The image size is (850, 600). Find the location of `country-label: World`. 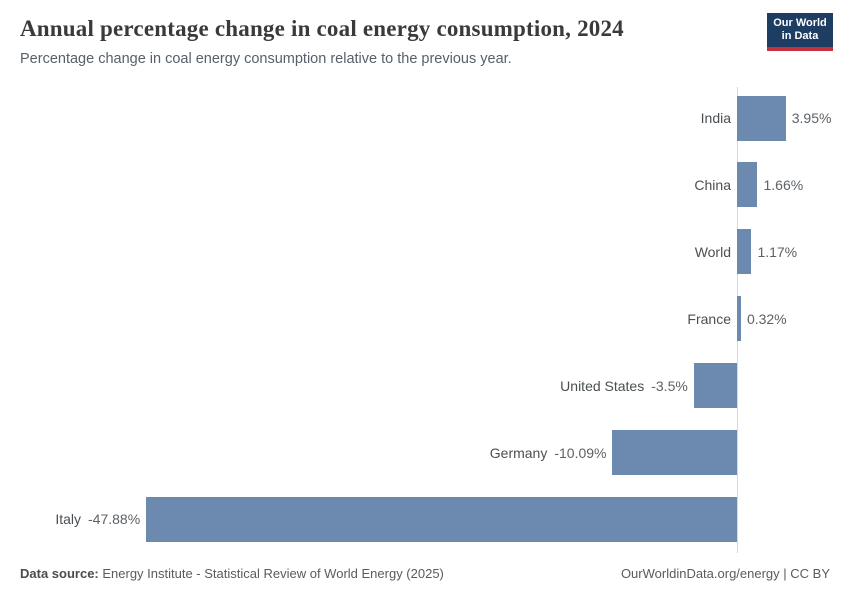

country-label: World is located at coordinates (712, 251).